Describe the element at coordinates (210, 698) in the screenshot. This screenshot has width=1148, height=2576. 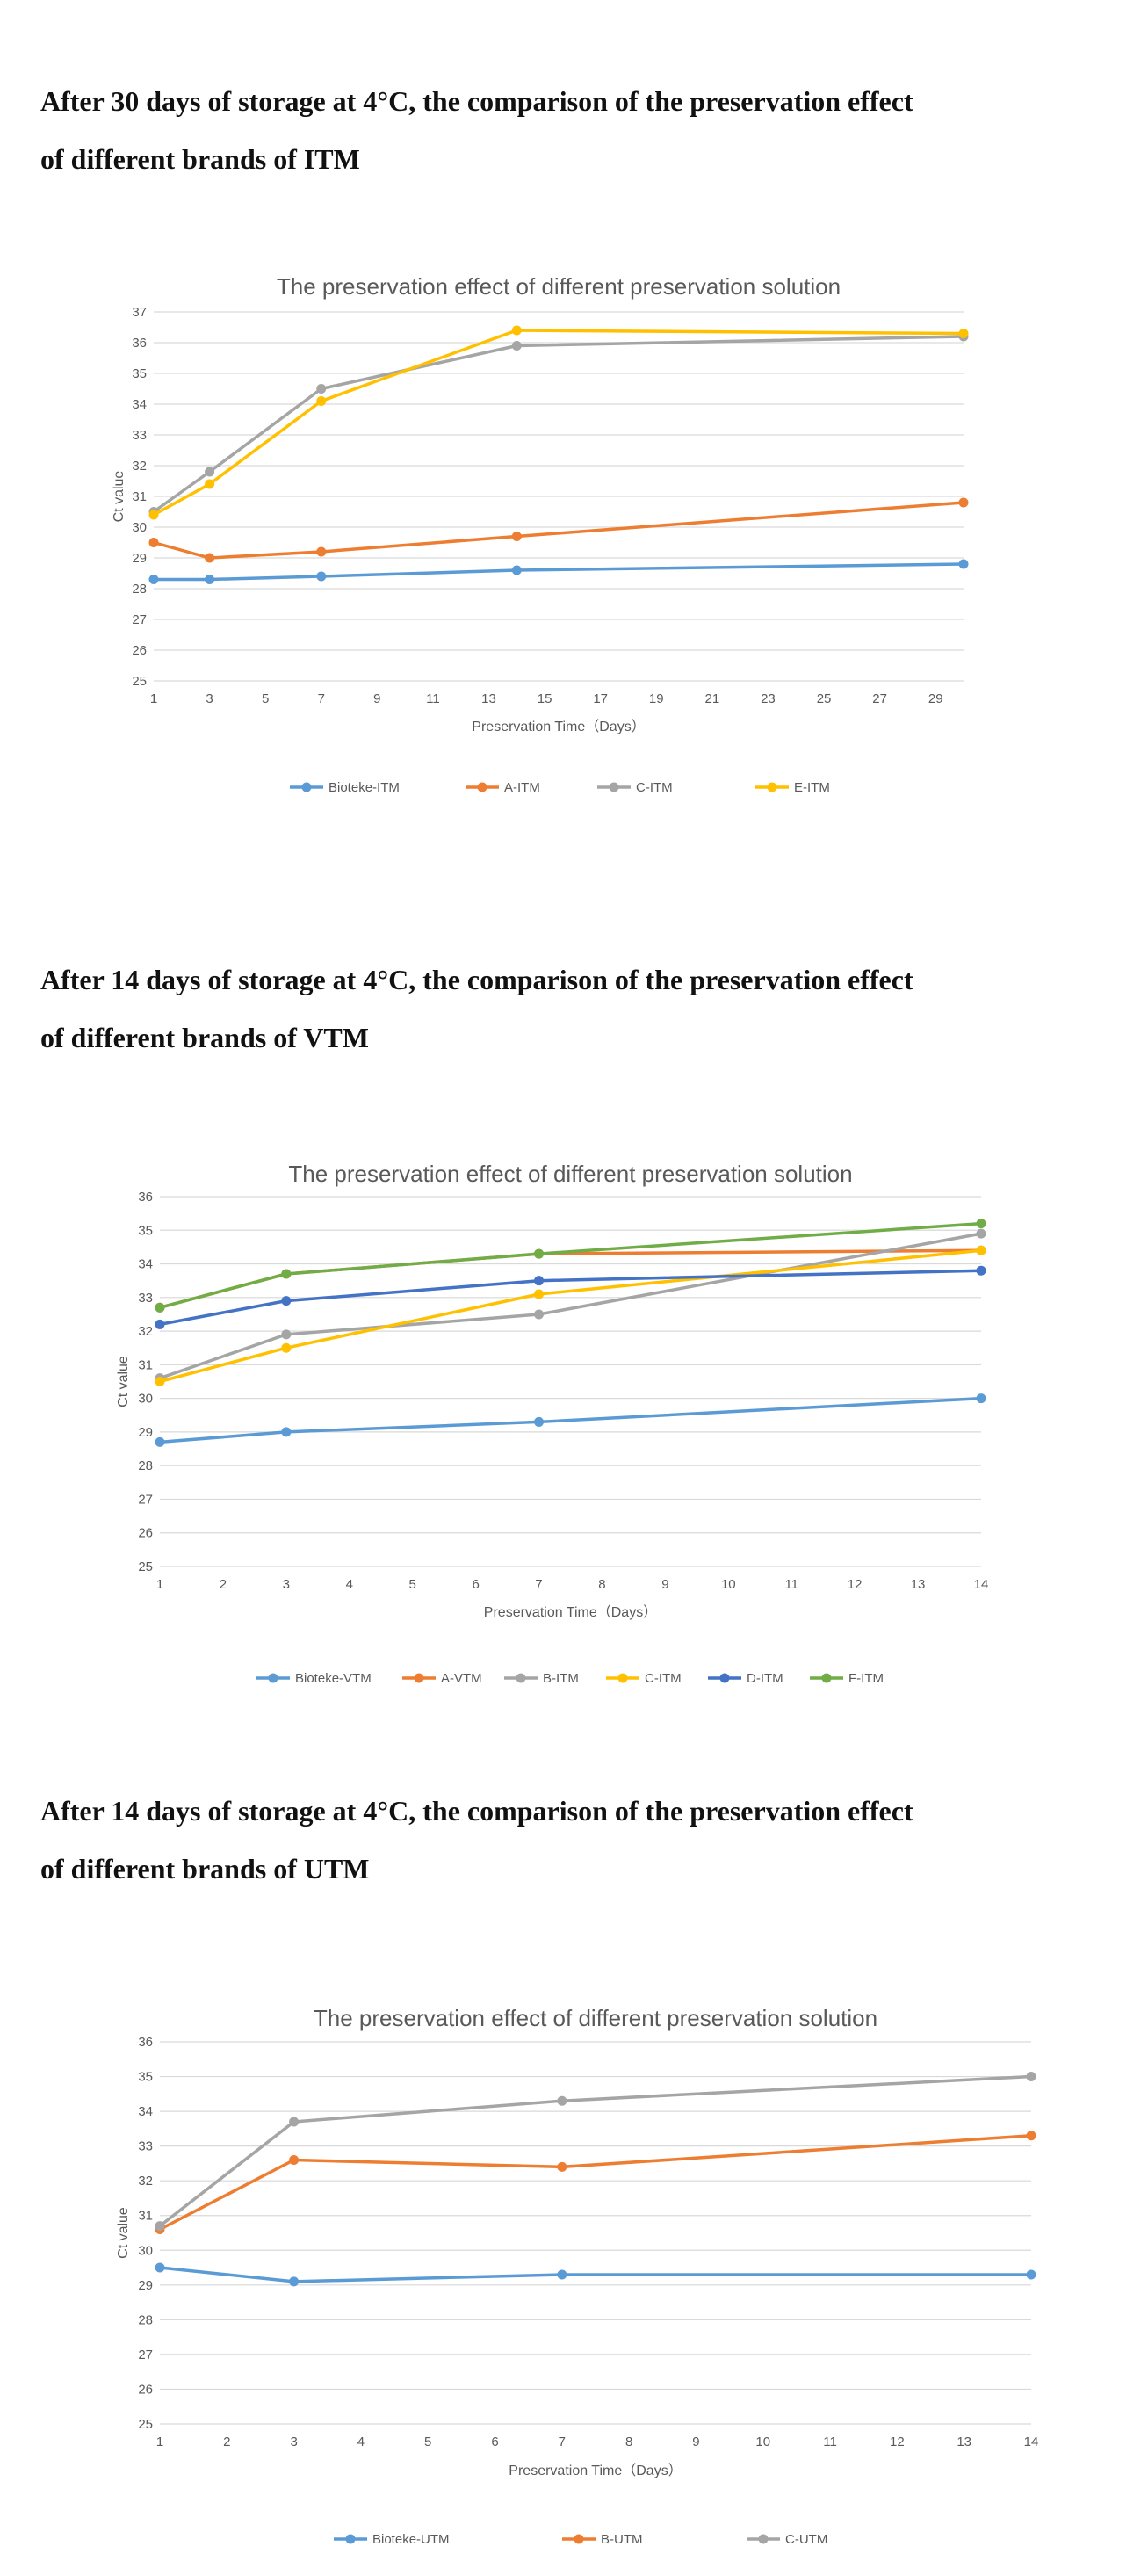
I see `x-tick-label: 3` at that location.